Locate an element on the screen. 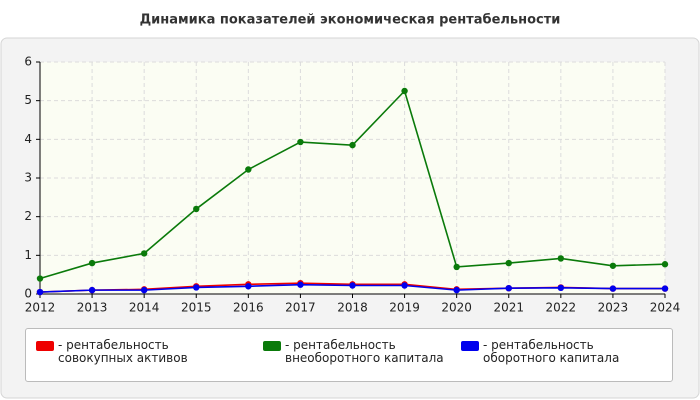 Image resolution: width=700 pixels, height=400 pixels. y-tick-label: 4 is located at coordinates (28, 139).